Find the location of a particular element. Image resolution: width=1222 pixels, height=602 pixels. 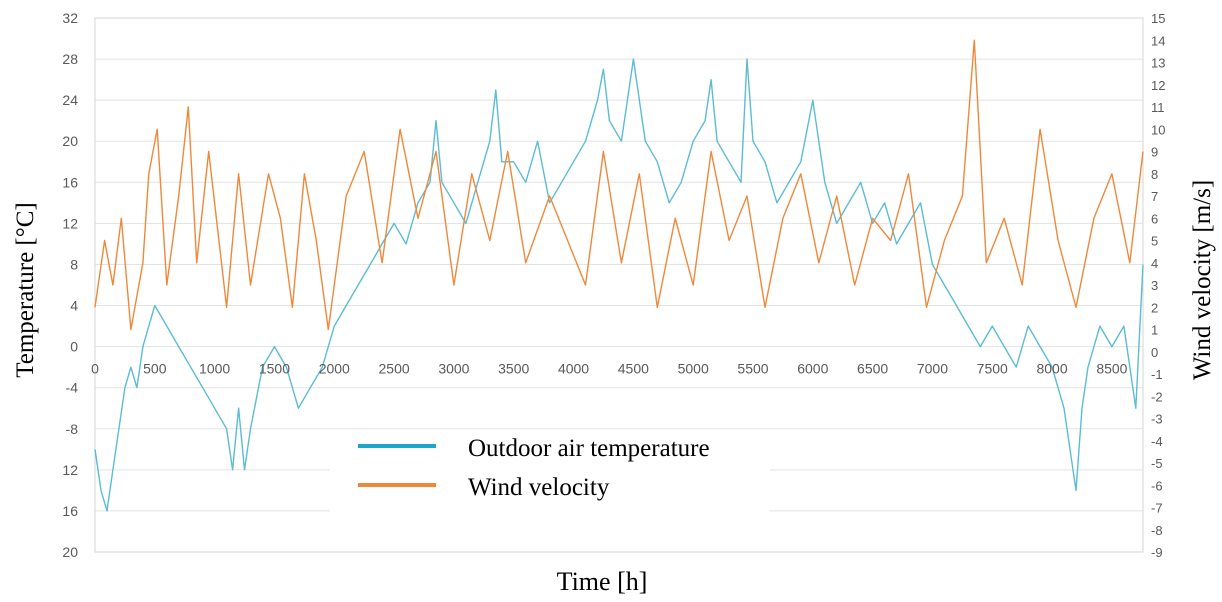

right-tick-label: 0 is located at coordinates (1154, 352).